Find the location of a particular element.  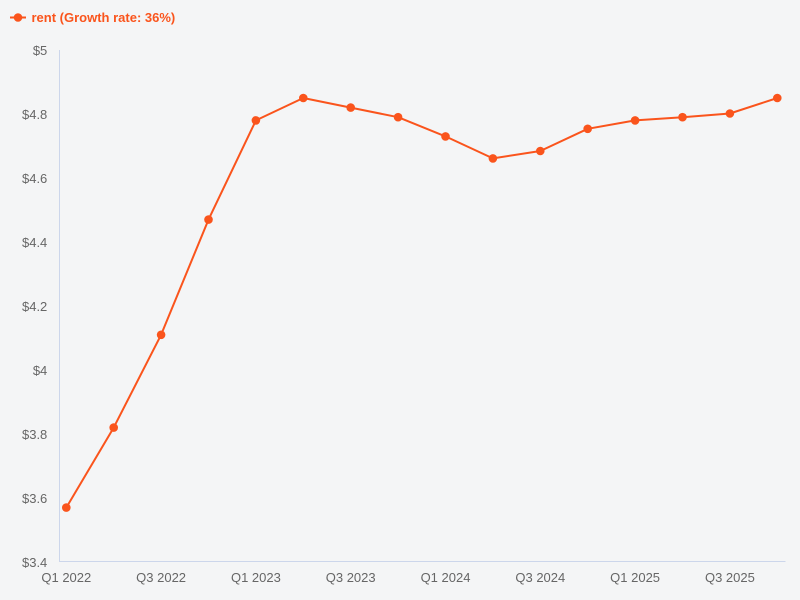

svg-text: $4.8 is located at coordinates (34, 114).